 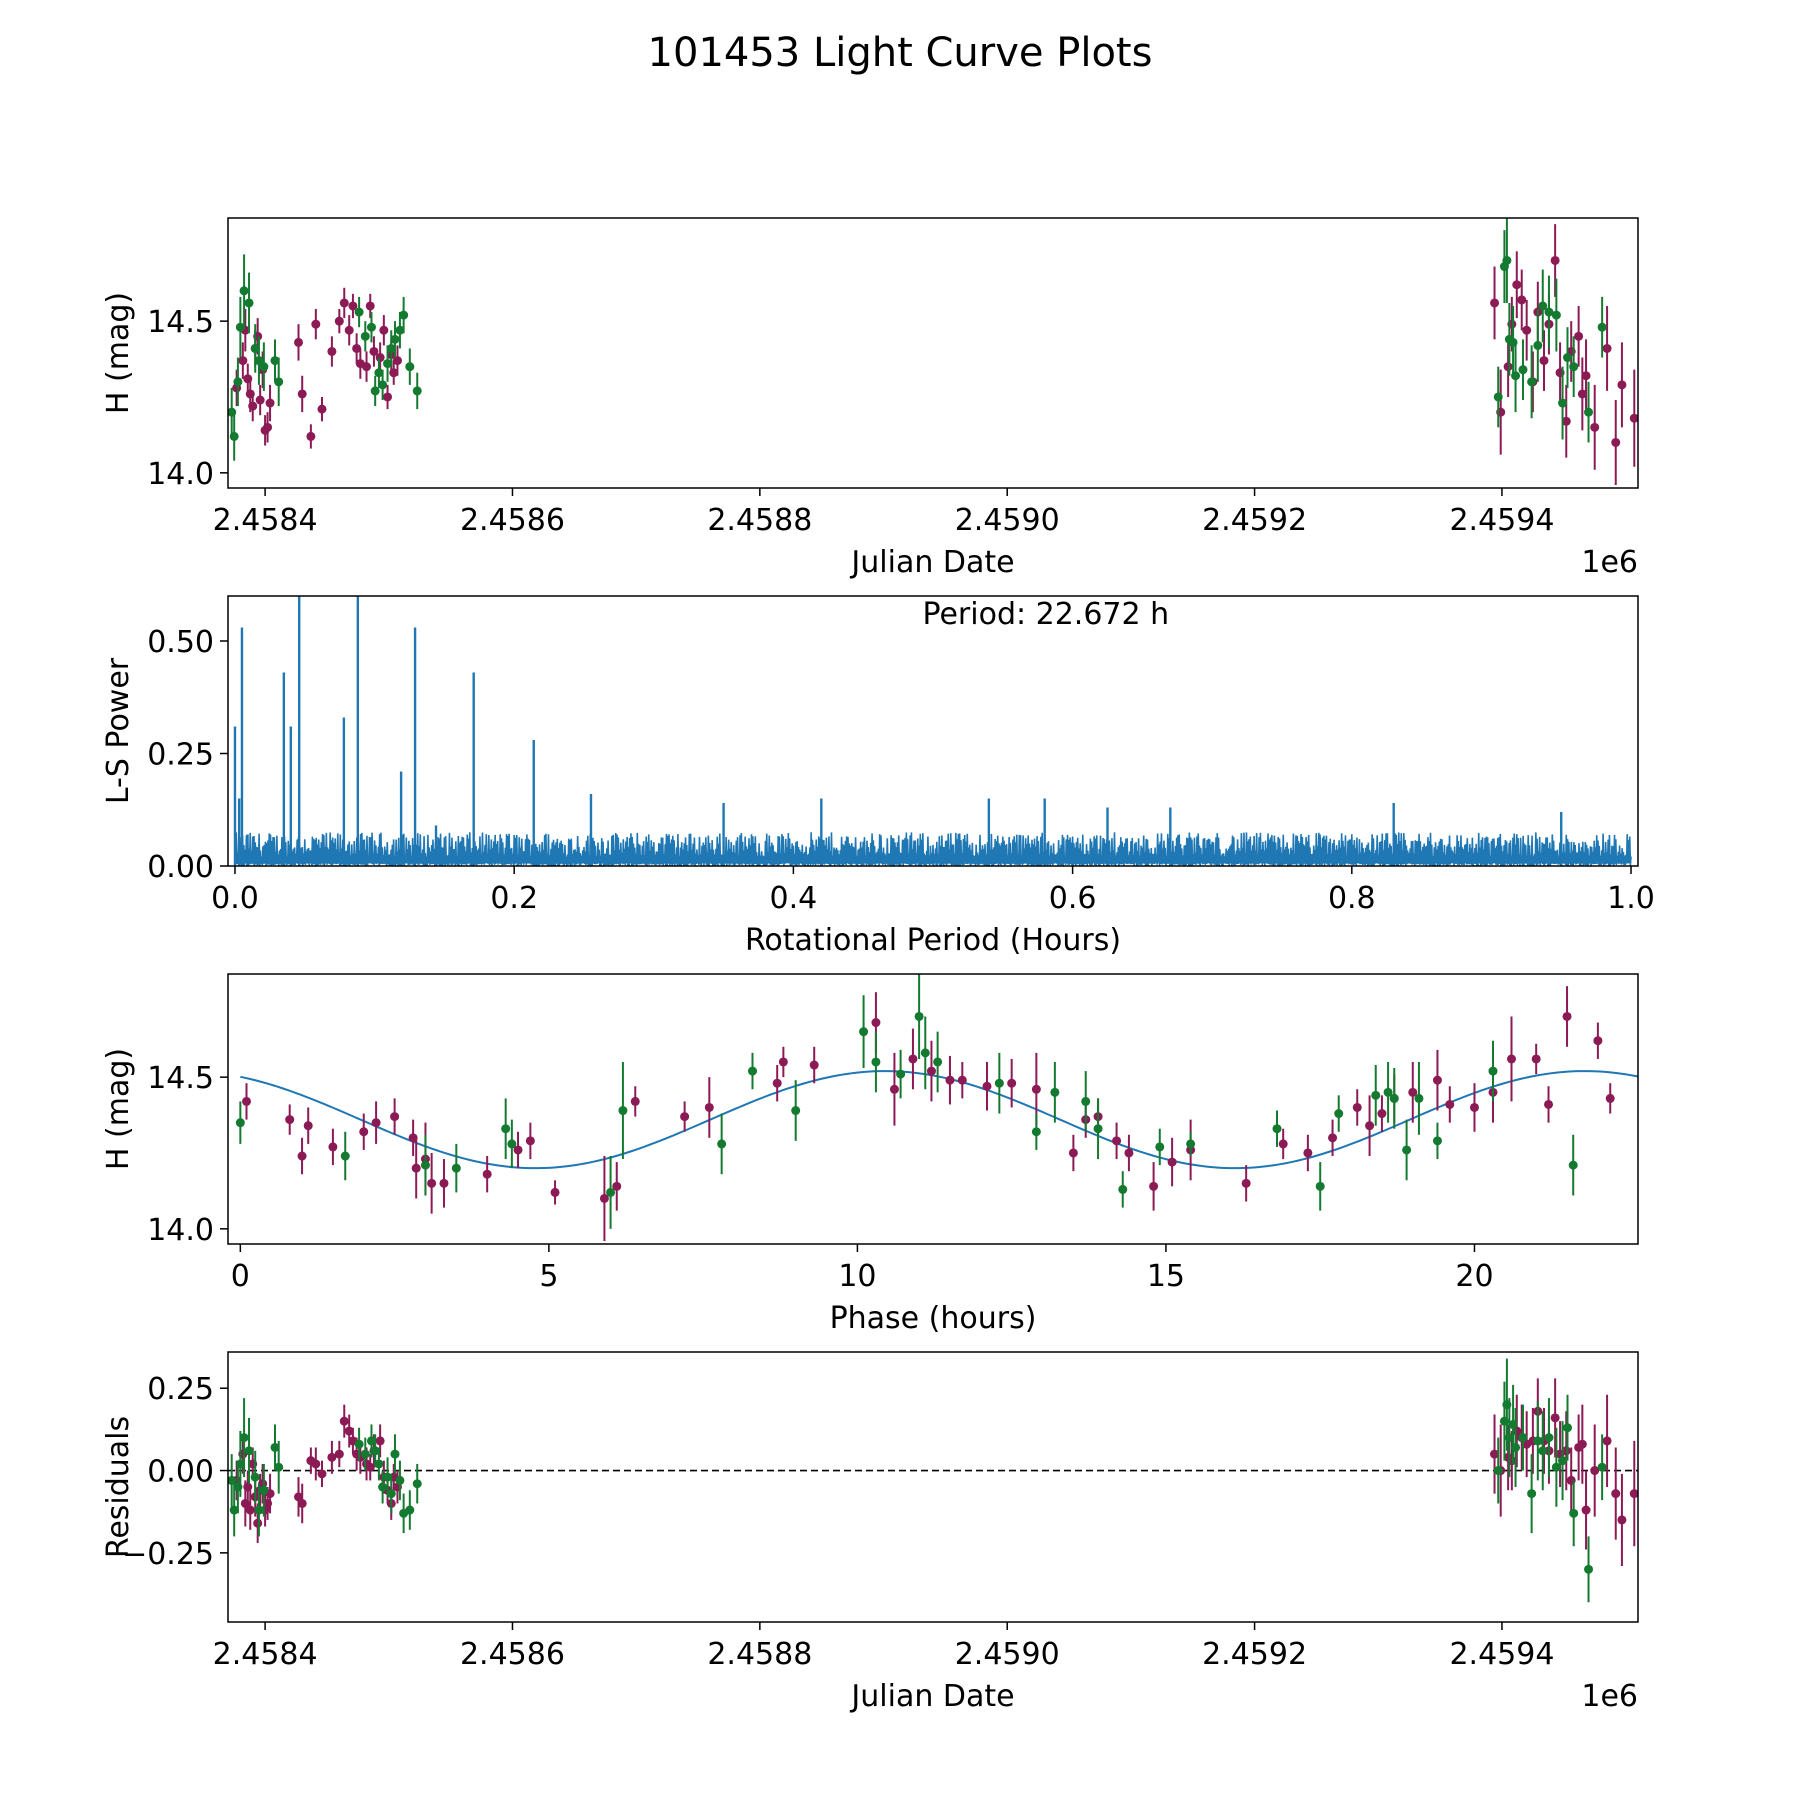 I want to click on y-tick-label: −0.25, so click(x=168, y=1554).